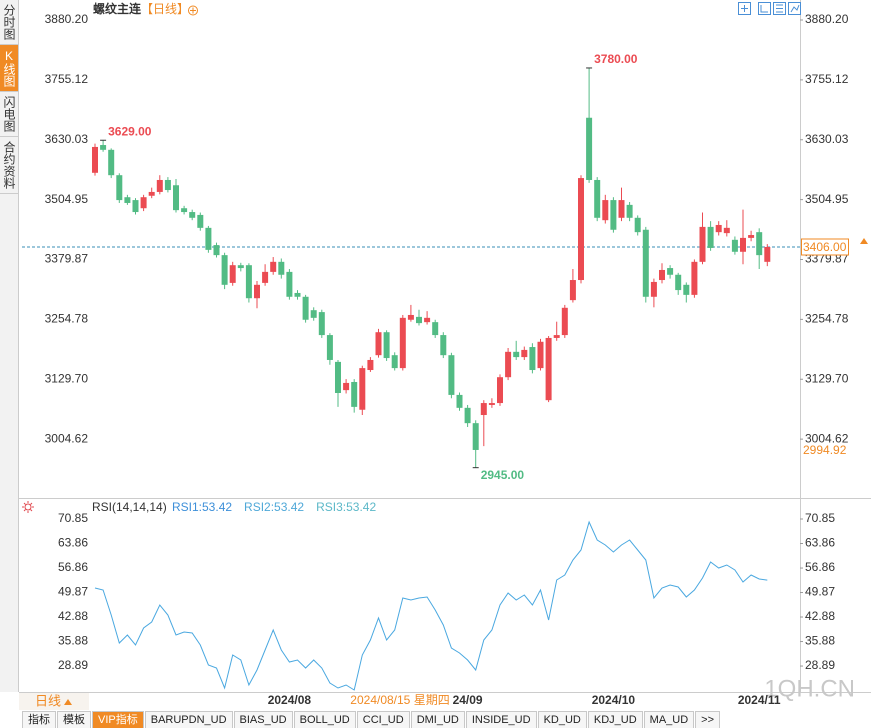  Describe the element at coordinates (130, 131) in the screenshot. I see `extreme-label: 3629.00` at that location.